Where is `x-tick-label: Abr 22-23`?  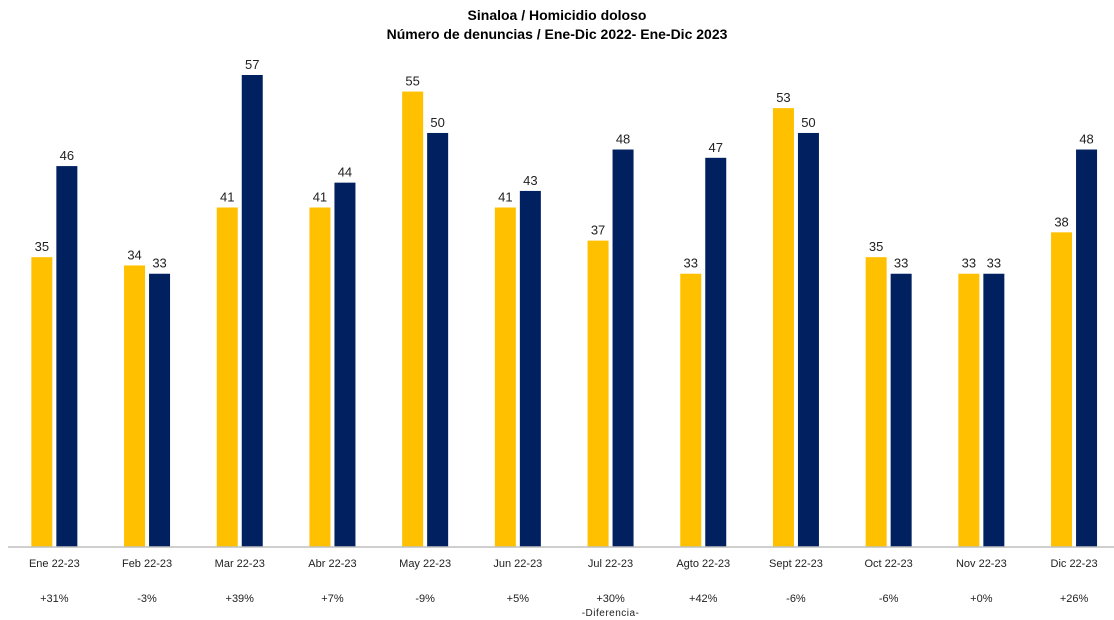
x-tick-label: Abr 22-23 is located at coordinates (332, 564).